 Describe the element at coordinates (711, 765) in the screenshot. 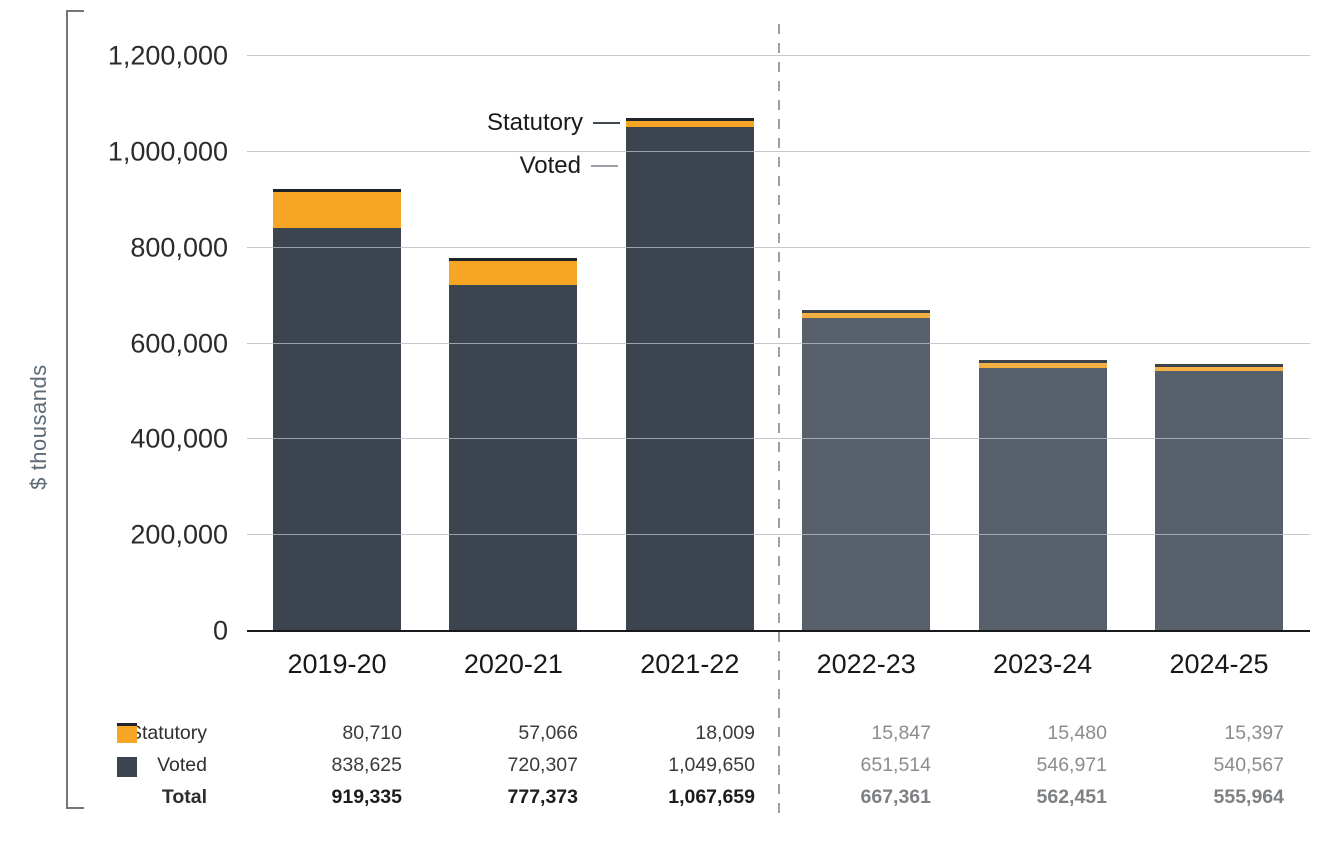

I see `table-value-voted-2021-22: 1,049,650` at that location.